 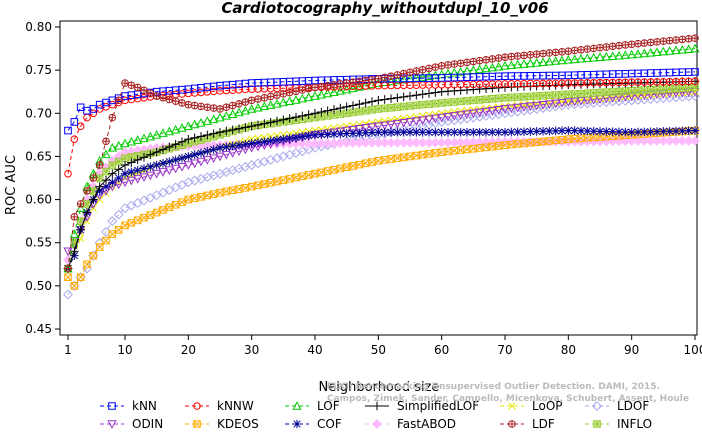 What do you see at coordinates (441, 350) in the screenshot?
I see `x-tick-label: 60` at bounding box center [441, 350].